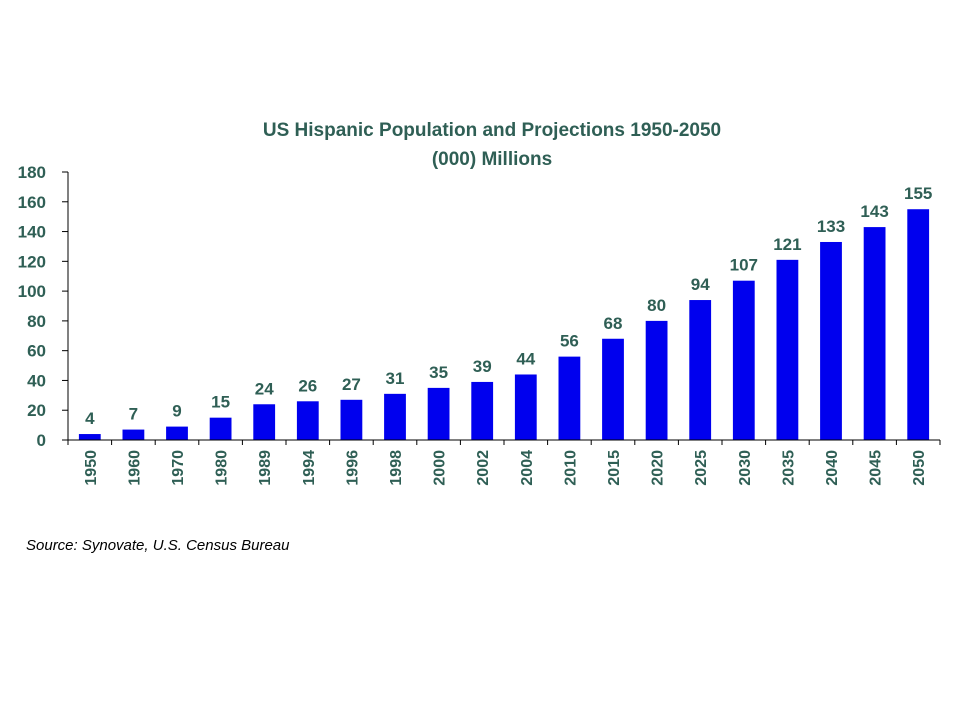  I want to click on x-tick-label: 2000, so click(440, 468).